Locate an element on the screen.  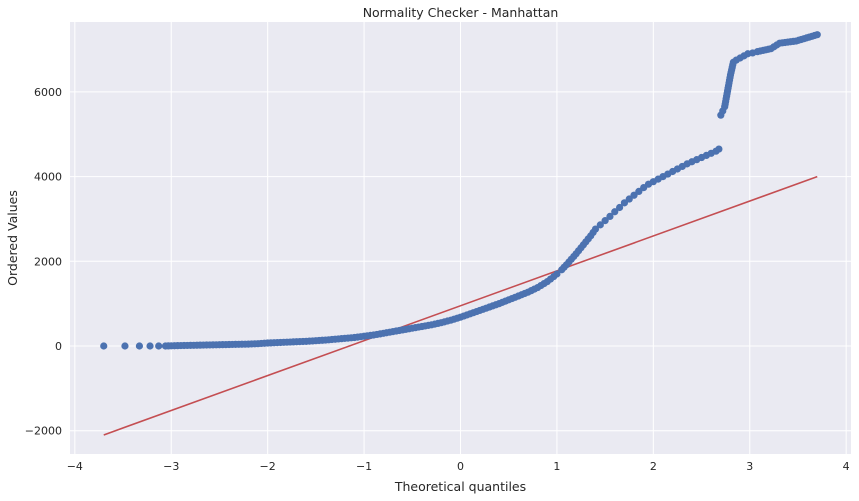
x-tick-labels: −4 −3 −2 −1 0 1 2 3 4 is located at coordinates (458, 466).